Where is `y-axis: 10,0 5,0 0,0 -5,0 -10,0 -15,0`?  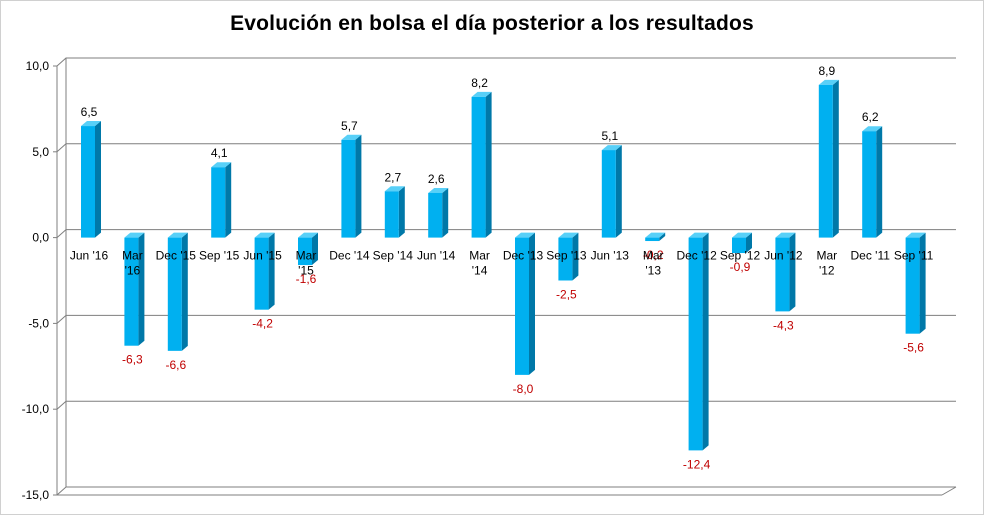 y-axis: 10,0 5,0 0,0 -5,0 -10,0 -15,0 is located at coordinates (39, 280).